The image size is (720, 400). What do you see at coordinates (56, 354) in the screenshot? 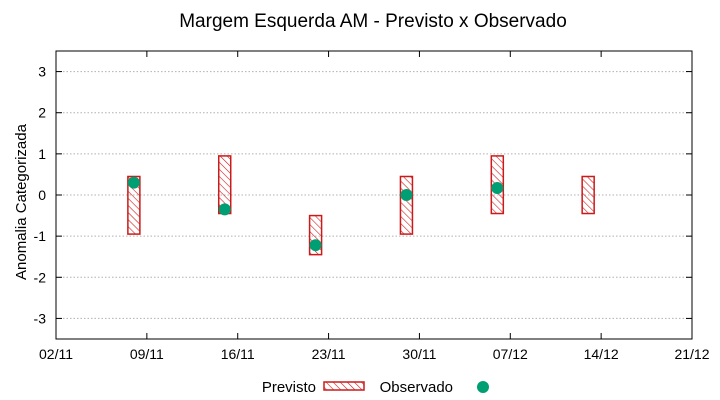
I see `x-tick-label: 02/11` at bounding box center [56, 354].